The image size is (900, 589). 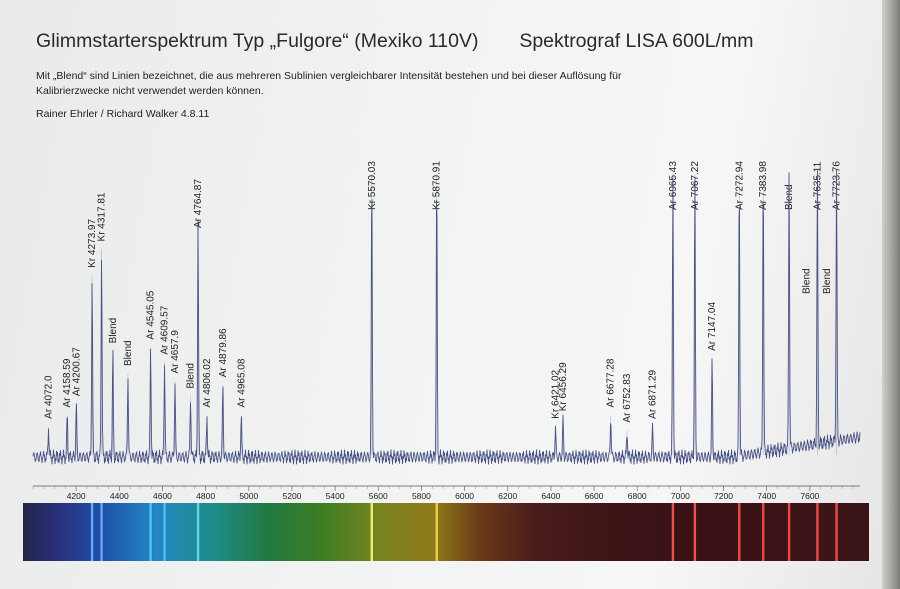 I want to click on x-tick-label: 6200, so click(x=507, y=496).